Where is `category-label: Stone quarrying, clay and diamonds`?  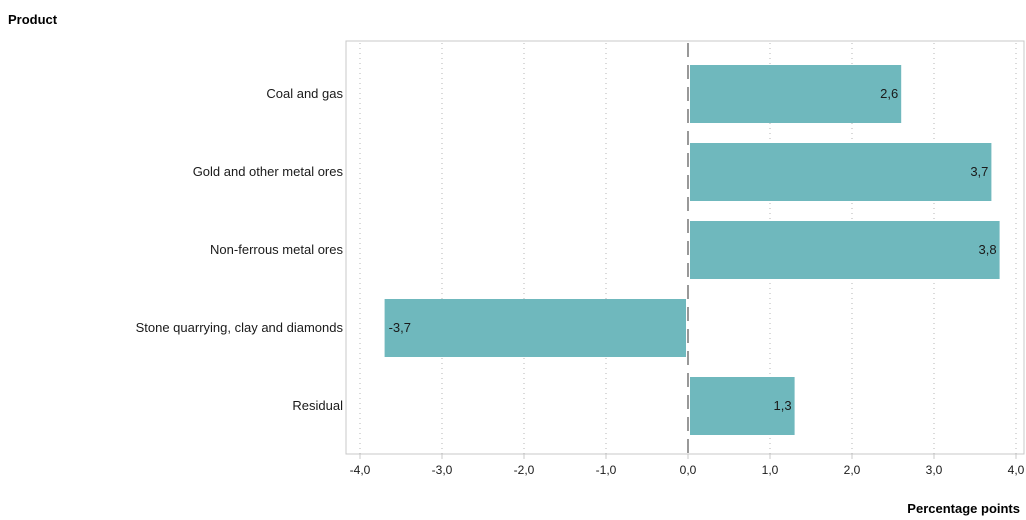 category-label: Stone quarrying, clay and diamonds is located at coordinates (240, 327).